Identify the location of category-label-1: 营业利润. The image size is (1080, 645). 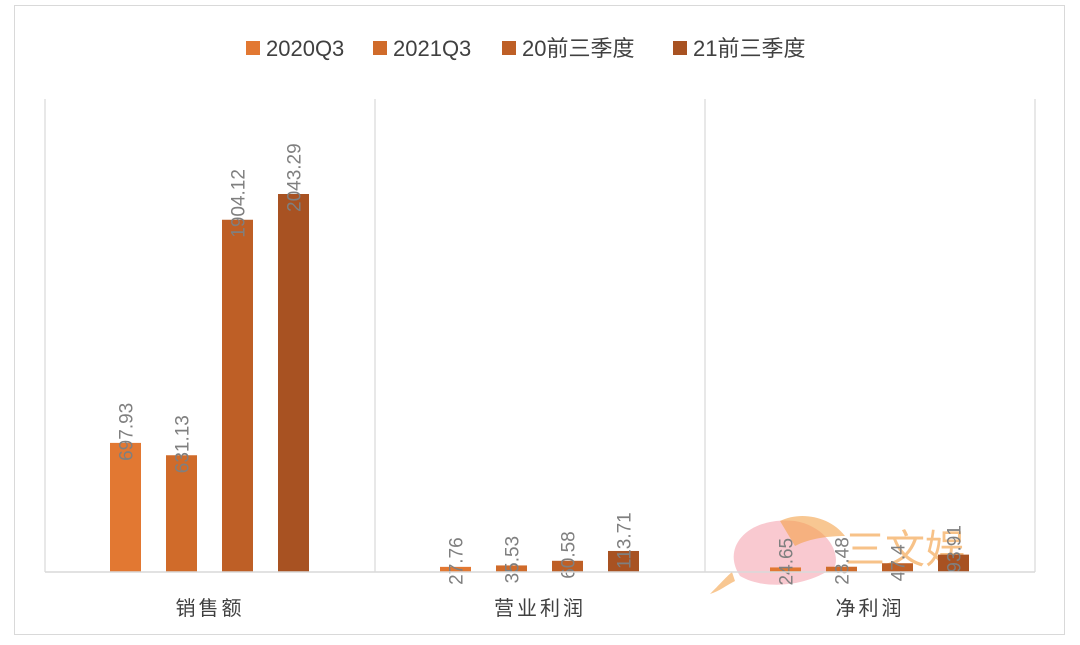
(540, 608).